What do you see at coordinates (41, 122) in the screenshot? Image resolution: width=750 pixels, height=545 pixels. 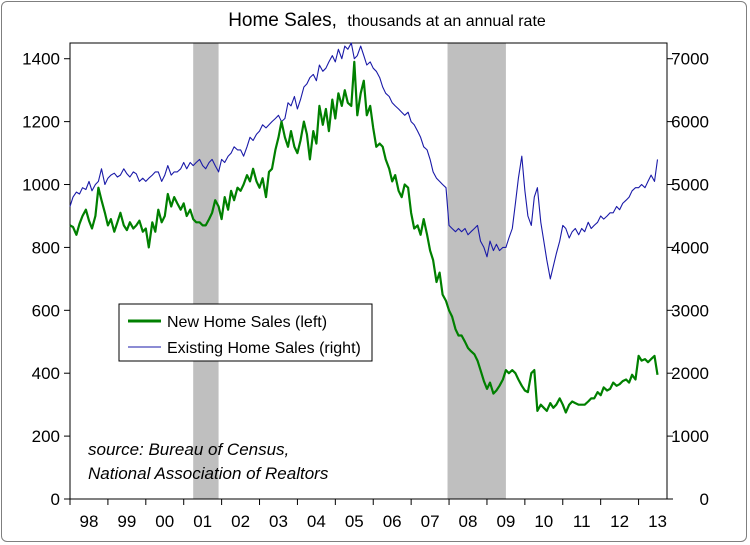 I see `y-left-tick-label: 1200` at bounding box center [41, 122].